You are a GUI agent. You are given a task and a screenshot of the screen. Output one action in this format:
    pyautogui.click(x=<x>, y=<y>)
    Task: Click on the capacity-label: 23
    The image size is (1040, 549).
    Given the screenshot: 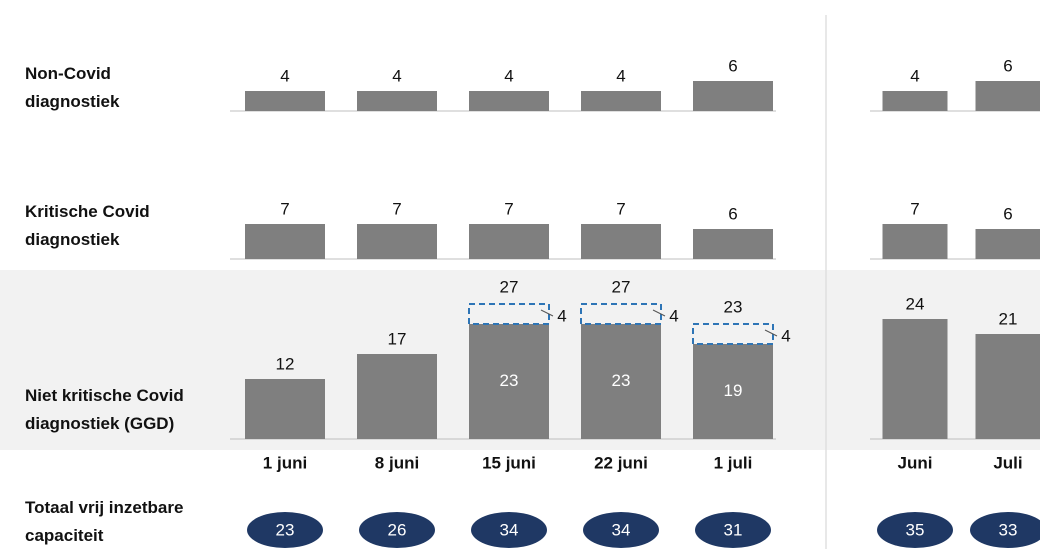 What is the action you would take?
    pyautogui.click(x=285, y=529)
    